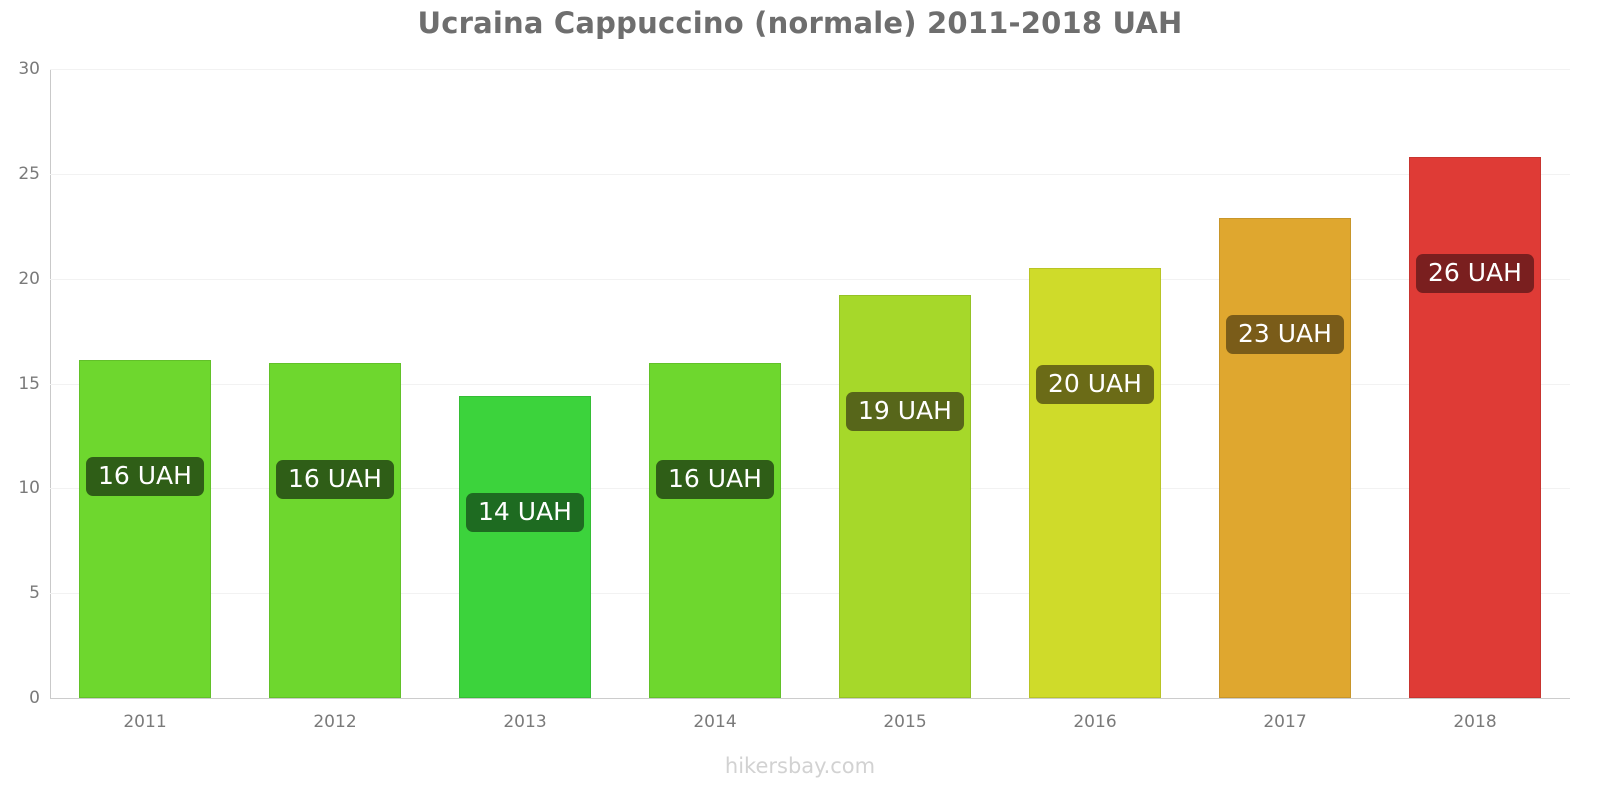  I want to click on x-axis-tick-label: 2017, so click(1285, 722).